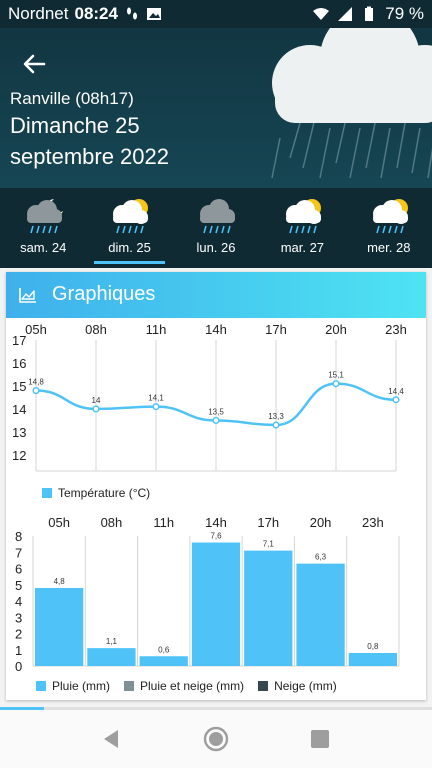 The height and width of the screenshot is (768, 432). What do you see at coordinates (269, 544) in the screenshot?
I see `rain-data-label: 7,1` at bounding box center [269, 544].